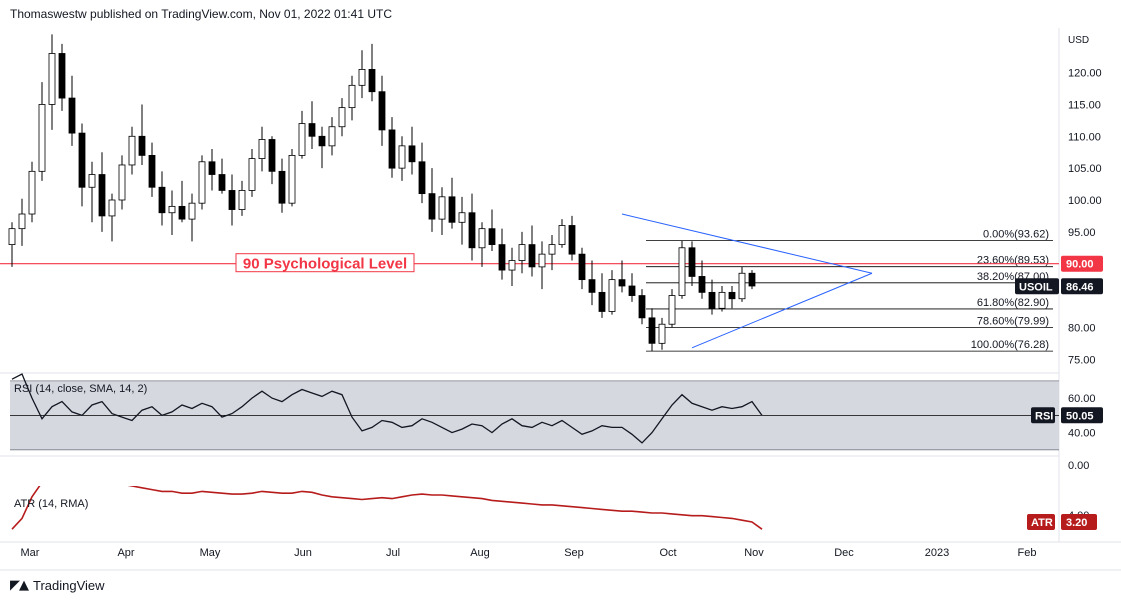 This screenshot has height=604, width=1121. Describe the element at coordinates (1082, 328) in the screenshot. I see `price-tick-label: 80.00` at that location.